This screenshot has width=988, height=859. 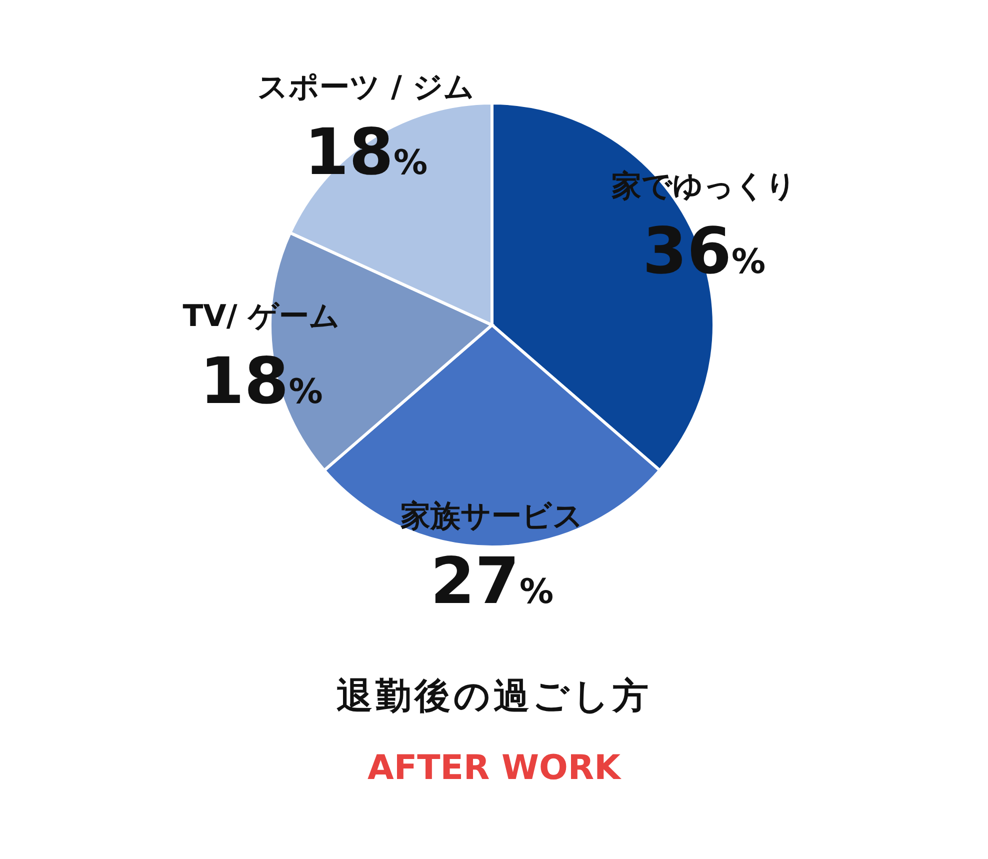 I want to click on data-label: 27%, so click(x=492, y=582).